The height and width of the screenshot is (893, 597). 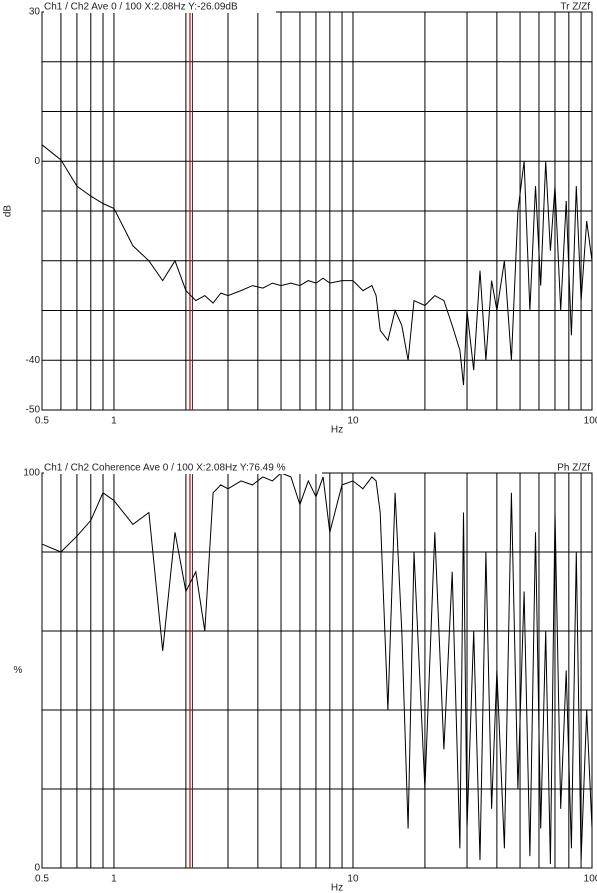 What do you see at coordinates (31, 473) in the screenshot?
I see `y-tick-label: 100` at bounding box center [31, 473].